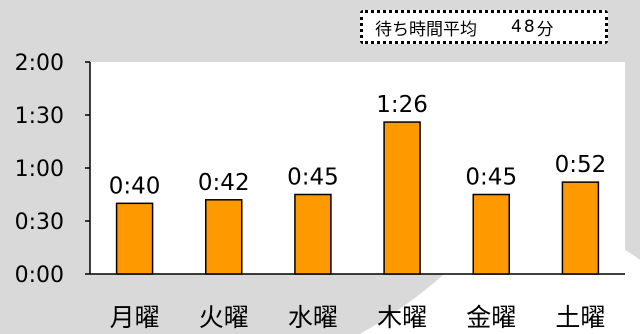  I want to click on data-label: 1:26, so click(402, 105).